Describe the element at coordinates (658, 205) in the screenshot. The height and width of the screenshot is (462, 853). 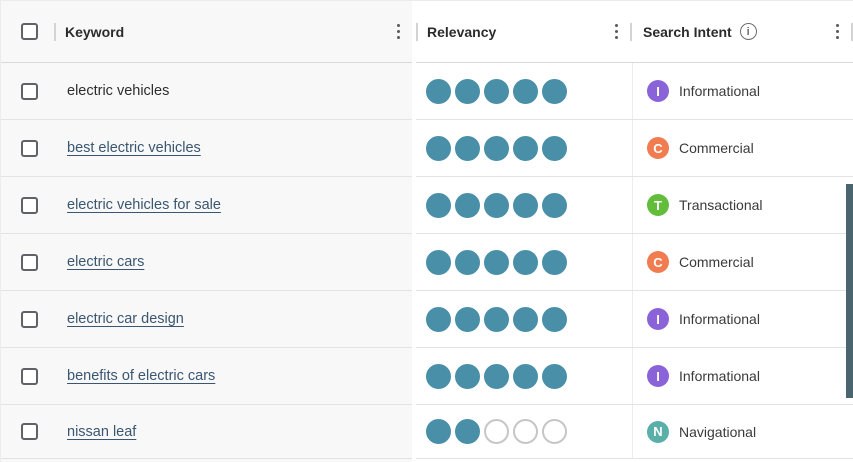
I see `intent-badge: T` at that location.